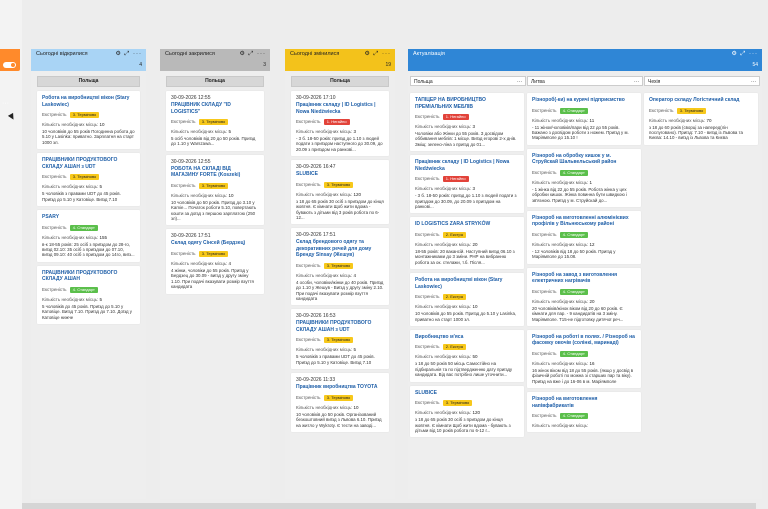  I want to click on subcolumn-header-poland: Польща ···, so click(468, 81).